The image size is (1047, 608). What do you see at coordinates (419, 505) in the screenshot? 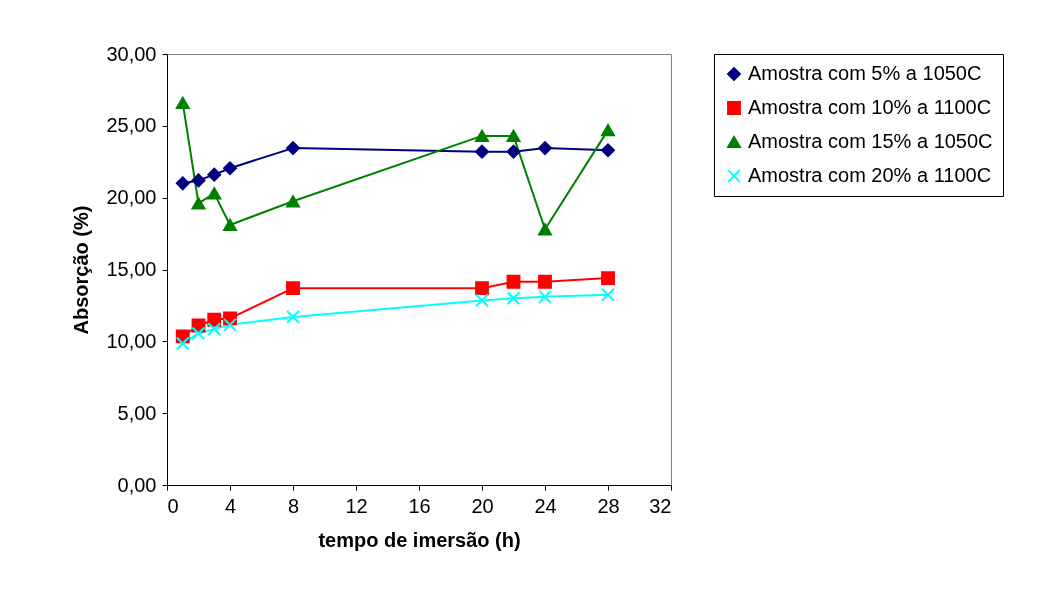
I see `x-tick-label: 16` at bounding box center [419, 505].